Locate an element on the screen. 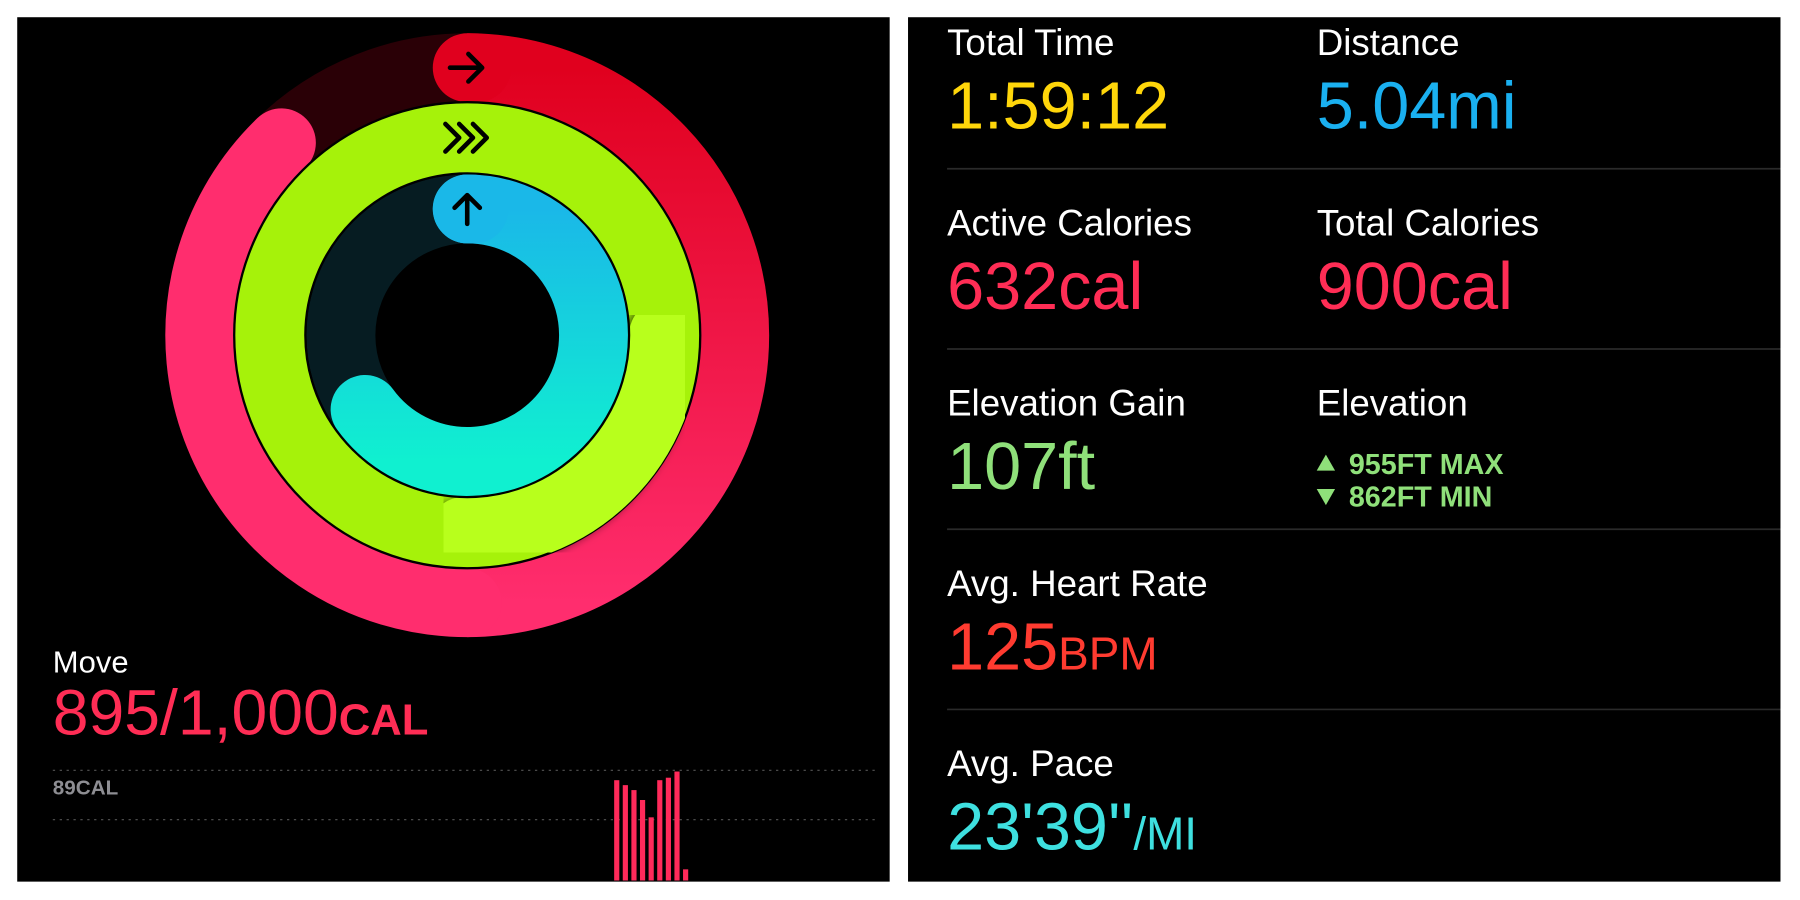 The image size is (1800, 900). stand-ring is located at coordinates (479, 335).